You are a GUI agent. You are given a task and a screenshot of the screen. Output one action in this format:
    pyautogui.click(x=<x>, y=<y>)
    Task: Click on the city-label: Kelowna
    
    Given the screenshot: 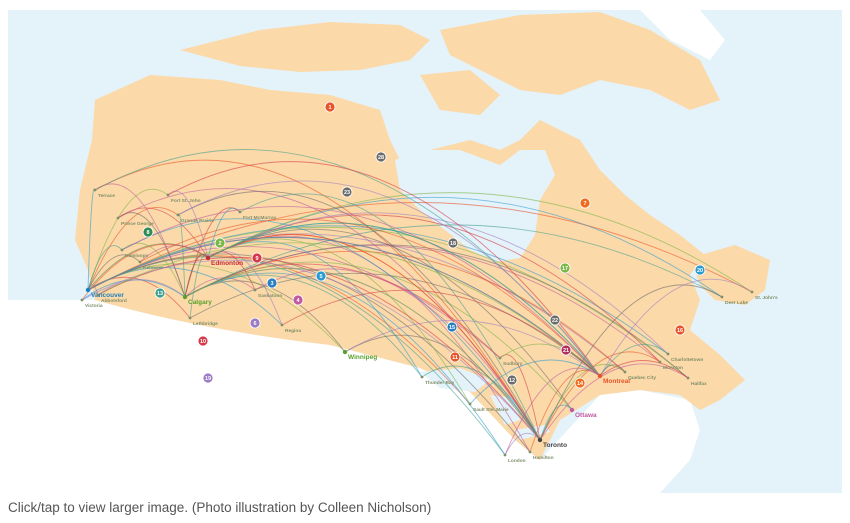 What is the action you would take?
    pyautogui.click(x=153, y=268)
    